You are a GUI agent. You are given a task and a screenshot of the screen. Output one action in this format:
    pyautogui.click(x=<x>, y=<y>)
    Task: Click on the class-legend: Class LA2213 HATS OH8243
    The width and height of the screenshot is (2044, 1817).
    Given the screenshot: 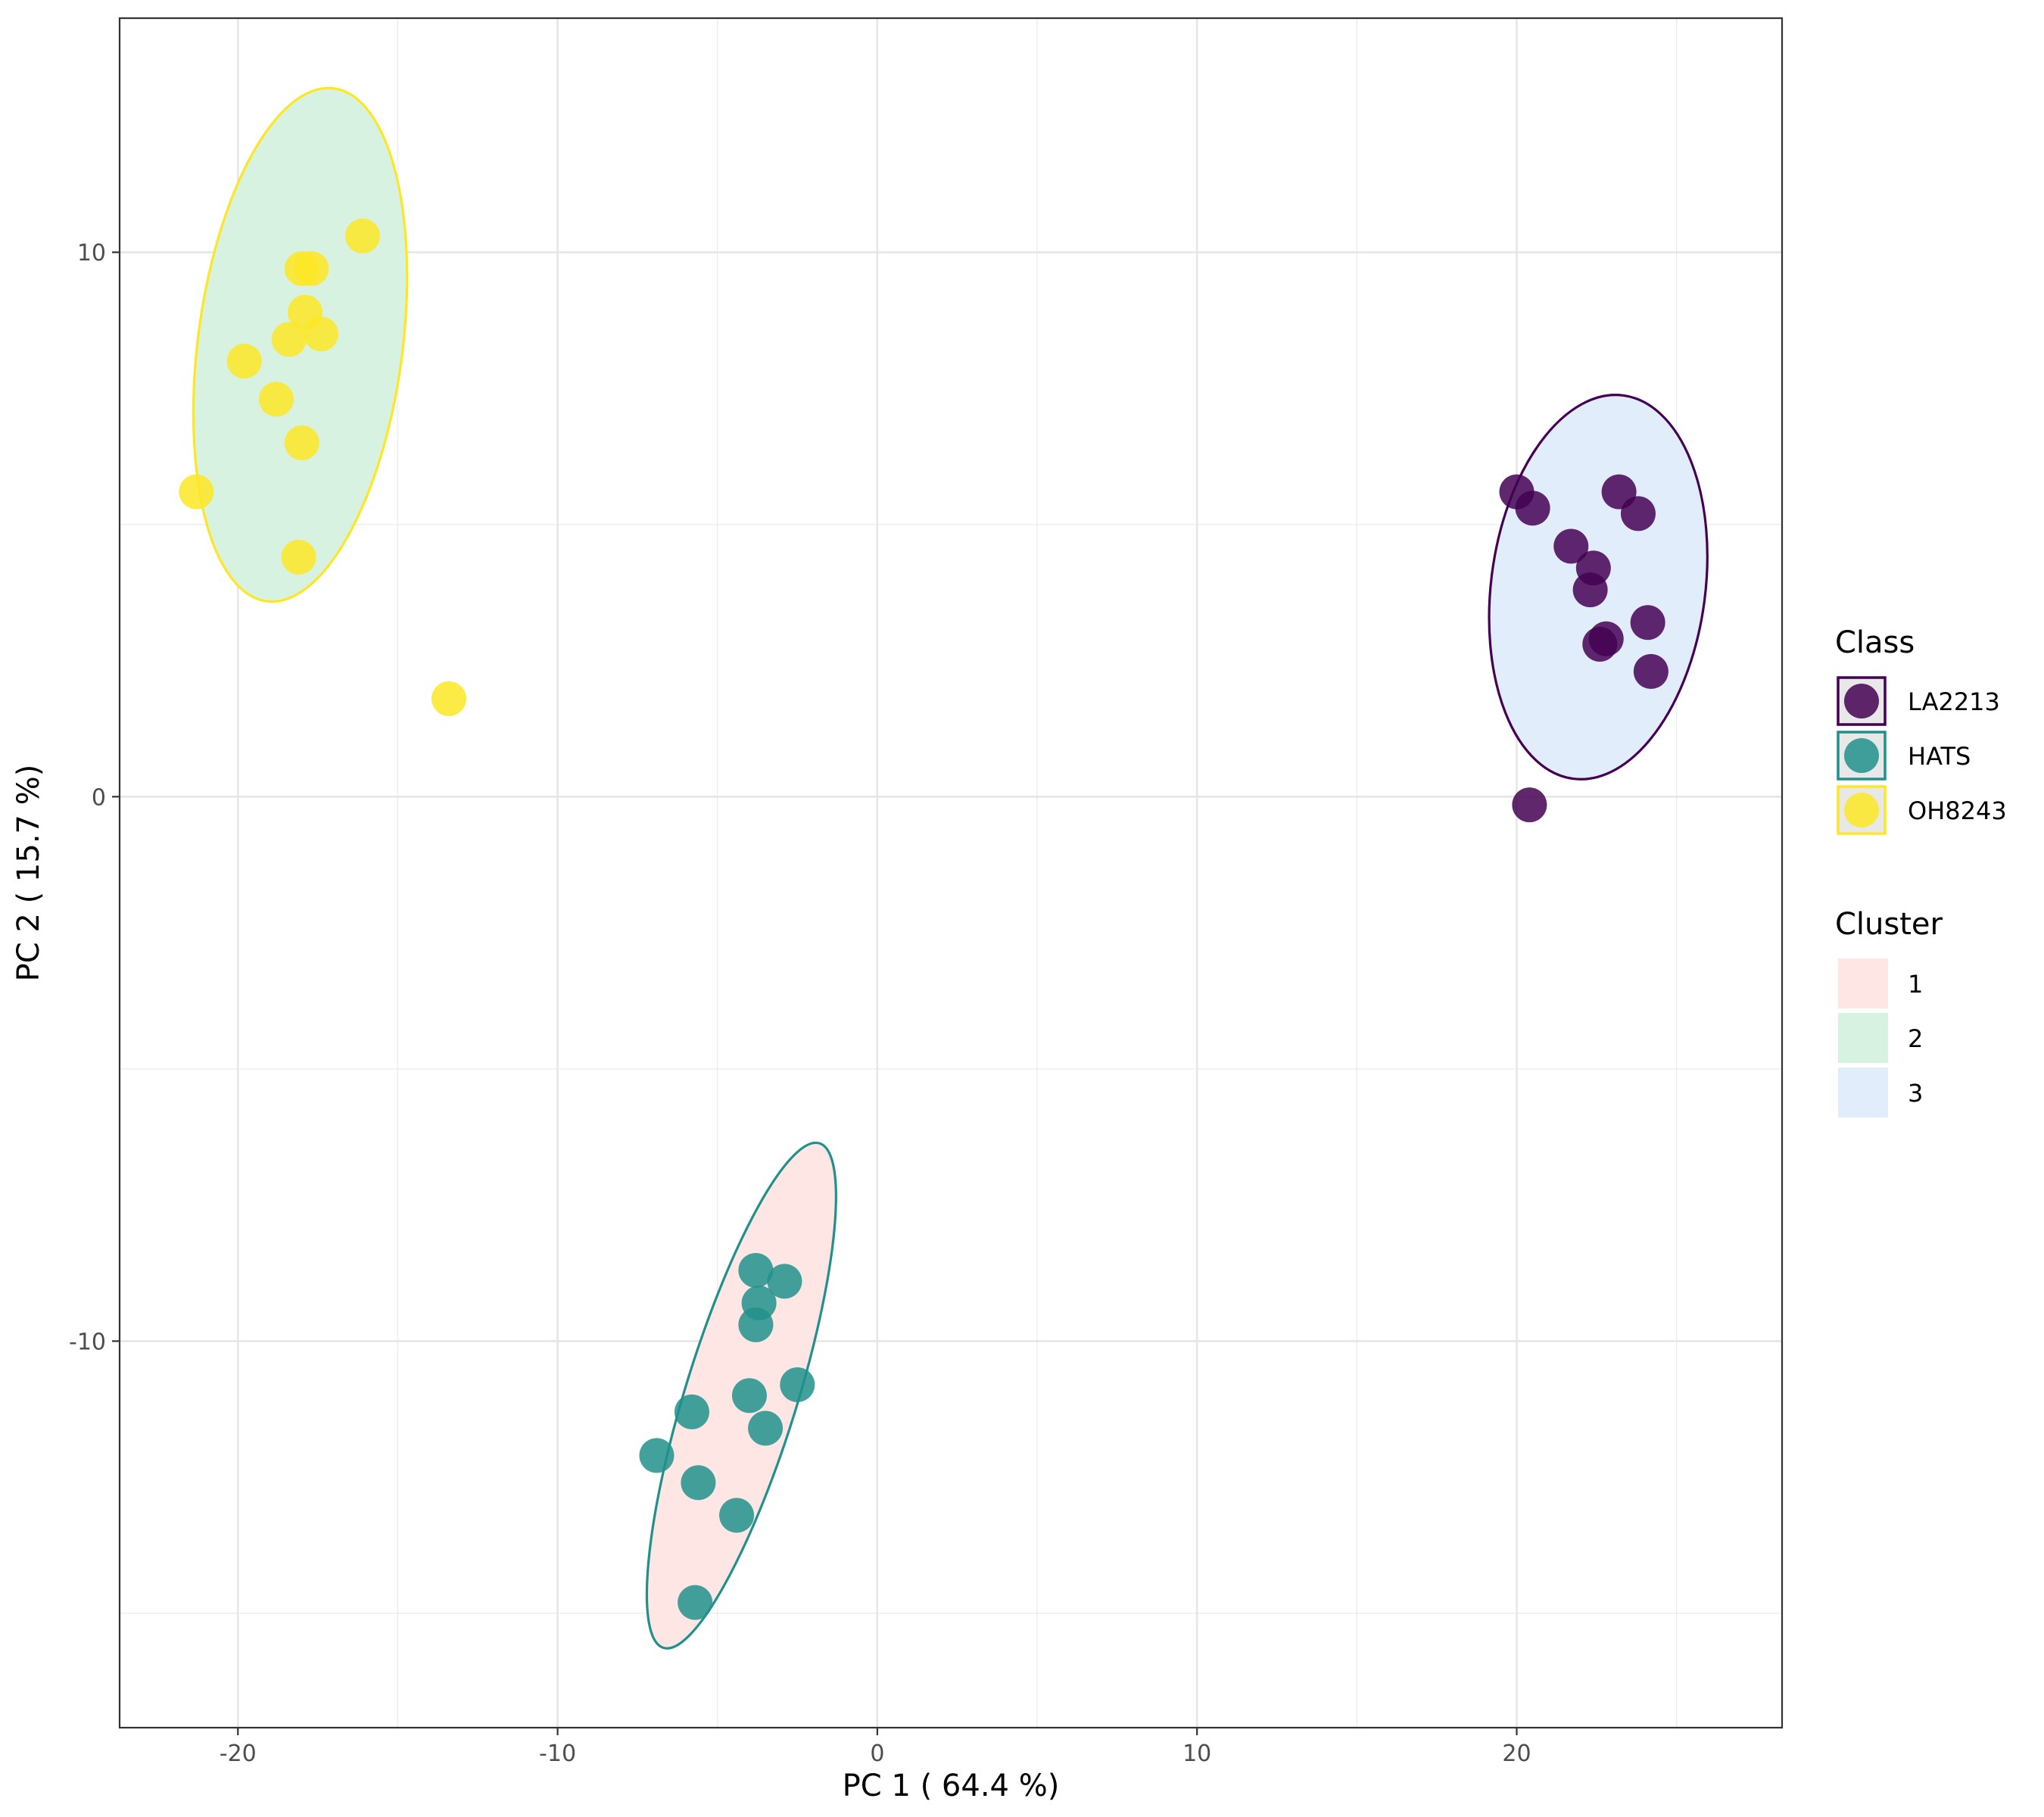 What is the action you would take?
    pyautogui.click(x=1921, y=730)
    